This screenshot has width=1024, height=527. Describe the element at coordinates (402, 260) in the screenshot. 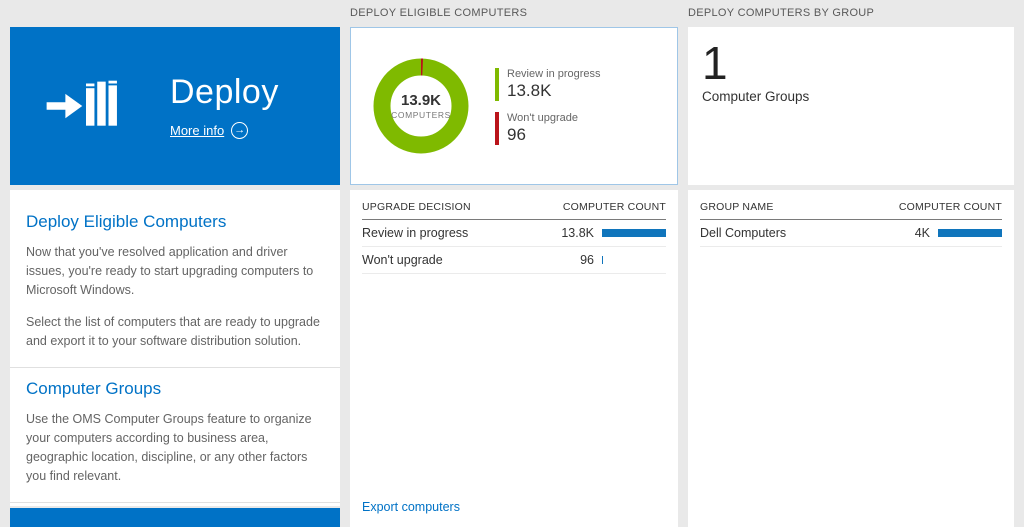

I see `row-label: Won't upgrade` at that location.